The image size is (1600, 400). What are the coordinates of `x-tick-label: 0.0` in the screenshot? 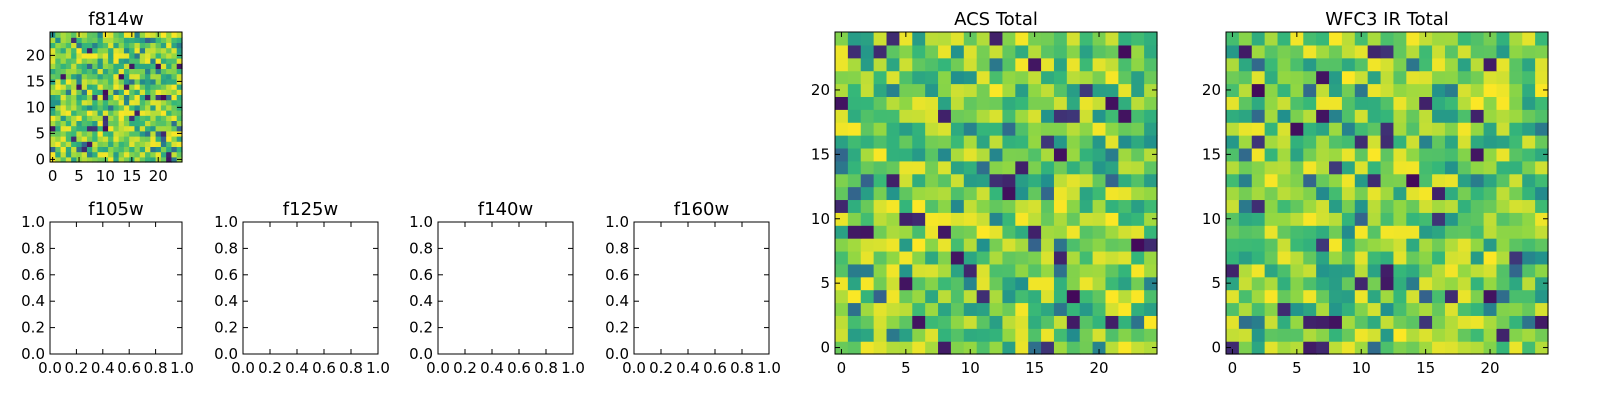 It's located at (243, 368).